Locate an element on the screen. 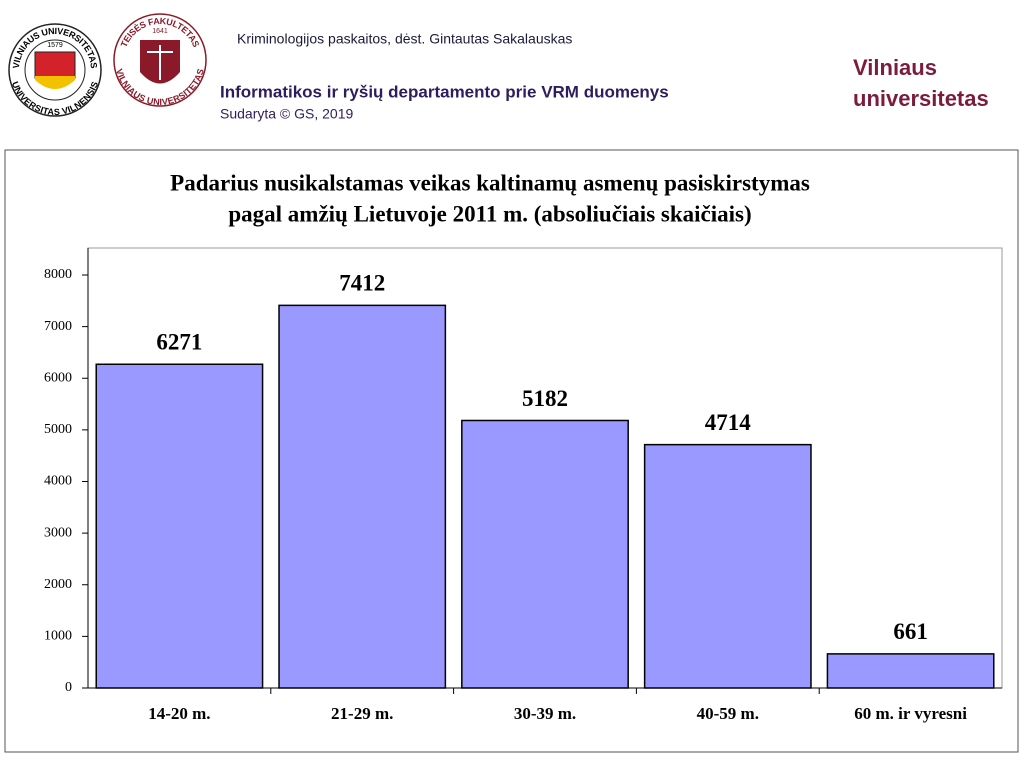 The width and height of the screenshot is (1024, 768). y-tick-label: 3000 is located at coordinates (58, 532).